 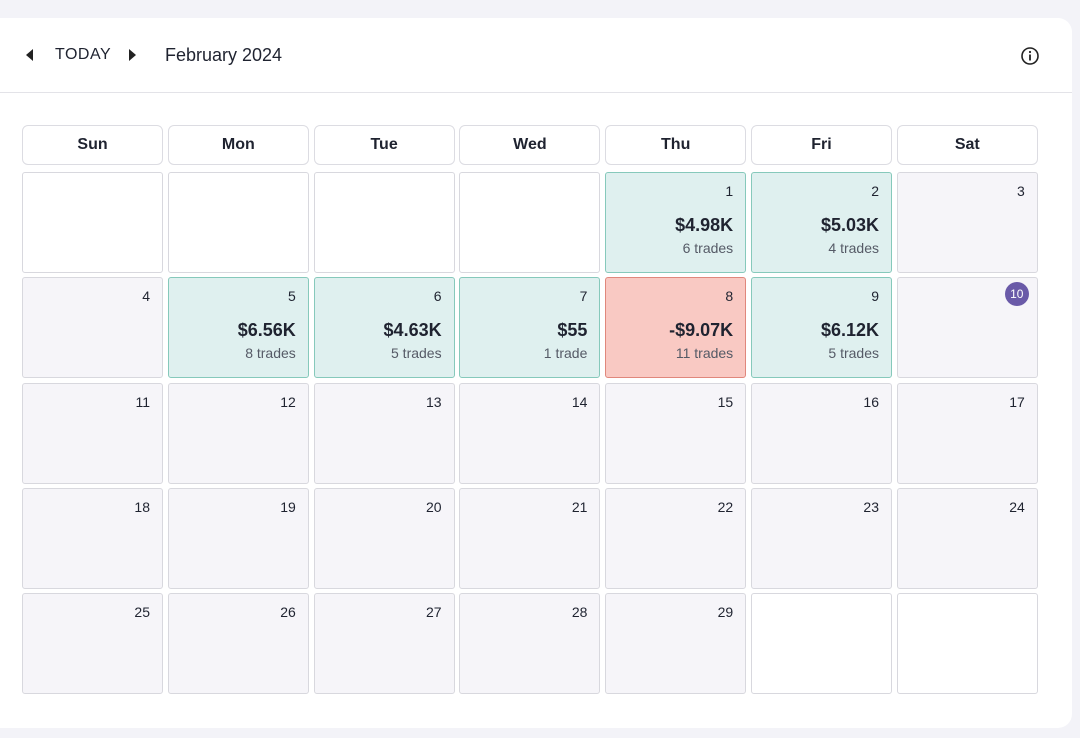 I want to click on day-number: 1, so click(x=729, y=191).